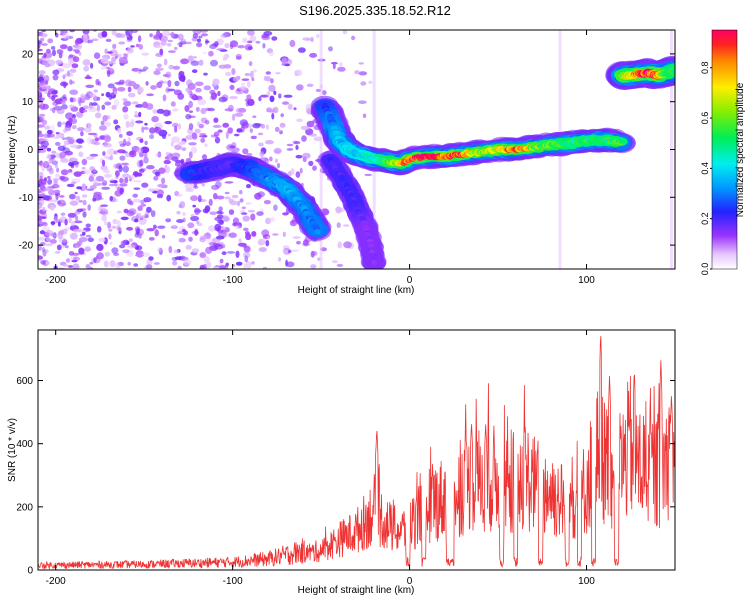 The image size is (750, 600). What do you see at coordinates (410, 581) in the screenshot?
I see `snr-xtick-label: 0` at bounding box center [410, 581].